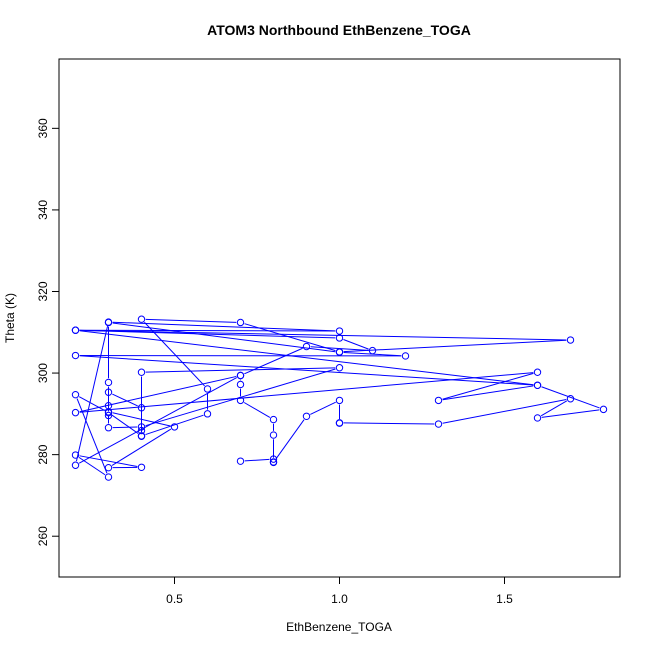  Describe the element at coordinates (43, 454) in the screenshot. I see `y-tick-label: 280` at that location.